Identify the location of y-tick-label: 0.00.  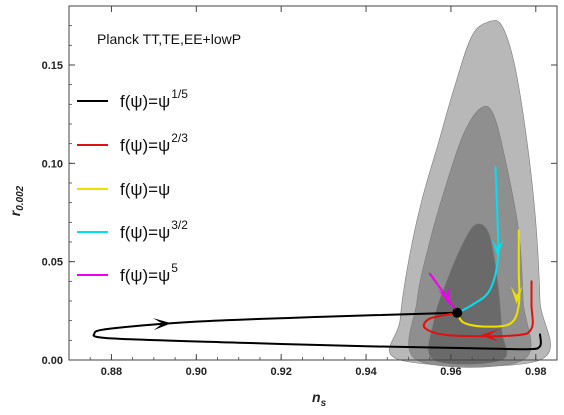
(52, 361).